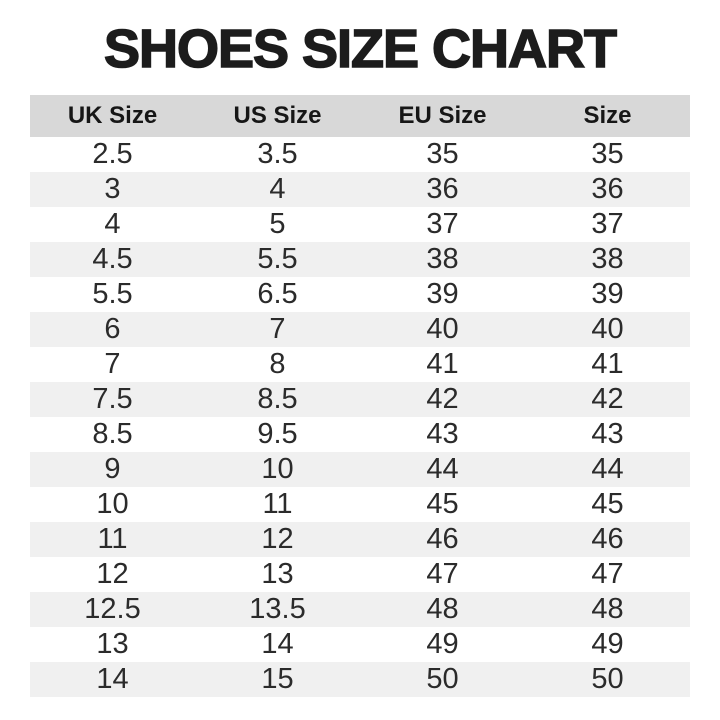 This screenshot has width=720, height=720. Describe the element at coordinates (360, 469) in the screenshot. I see `table-row: 9 10 44 44` at that location.